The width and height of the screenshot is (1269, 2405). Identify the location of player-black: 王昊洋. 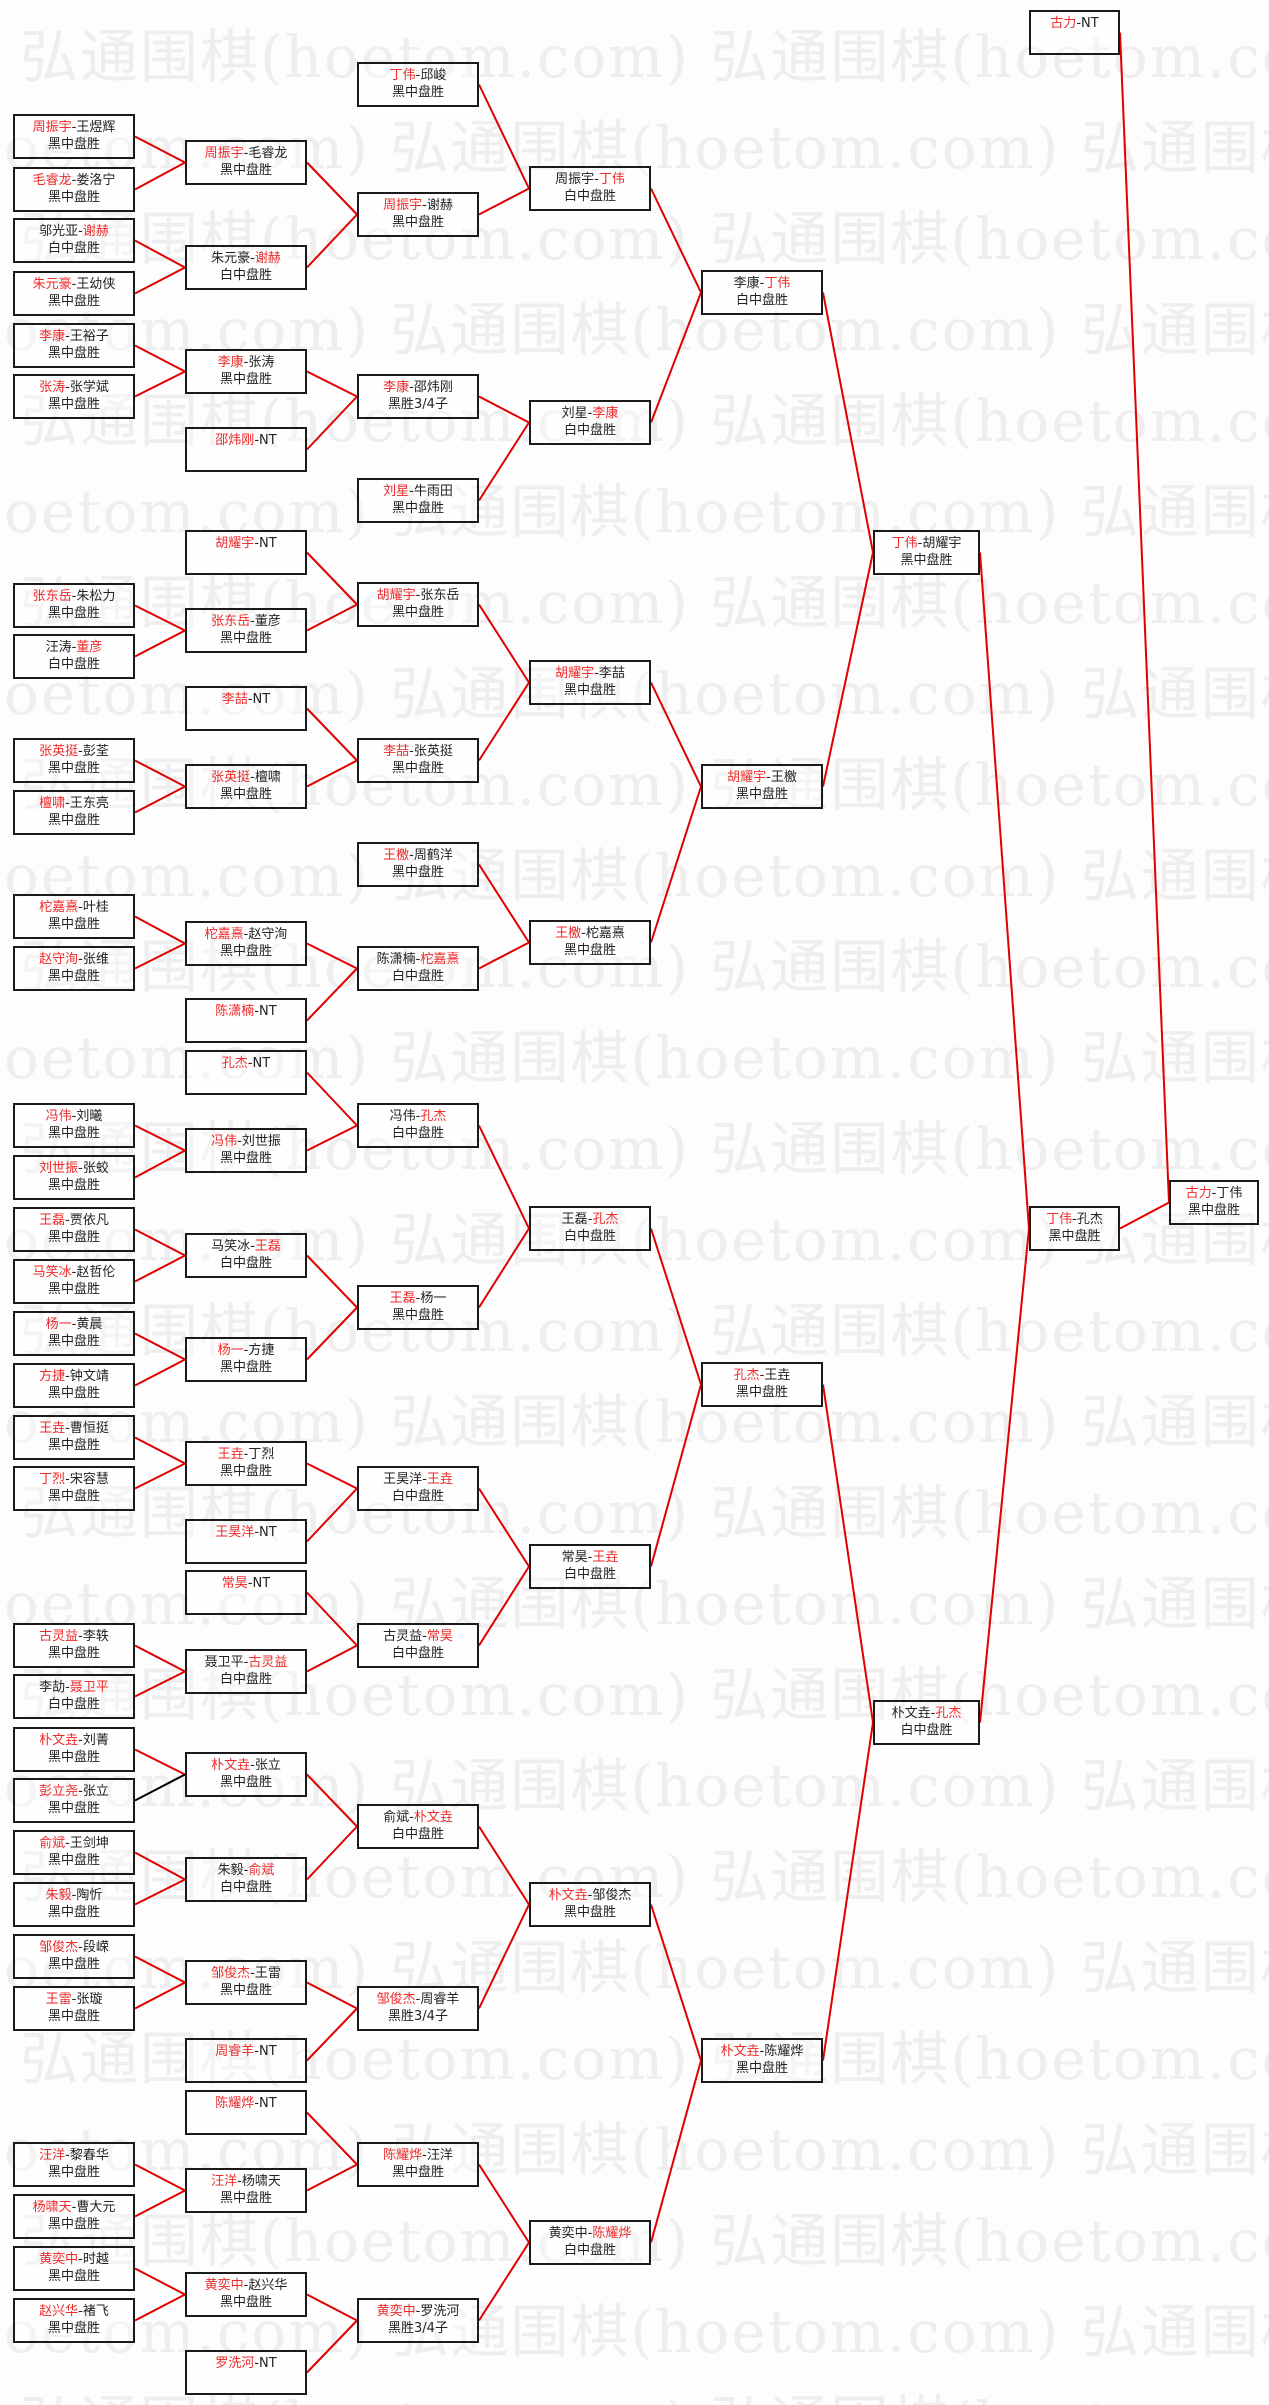
(403, 1479).